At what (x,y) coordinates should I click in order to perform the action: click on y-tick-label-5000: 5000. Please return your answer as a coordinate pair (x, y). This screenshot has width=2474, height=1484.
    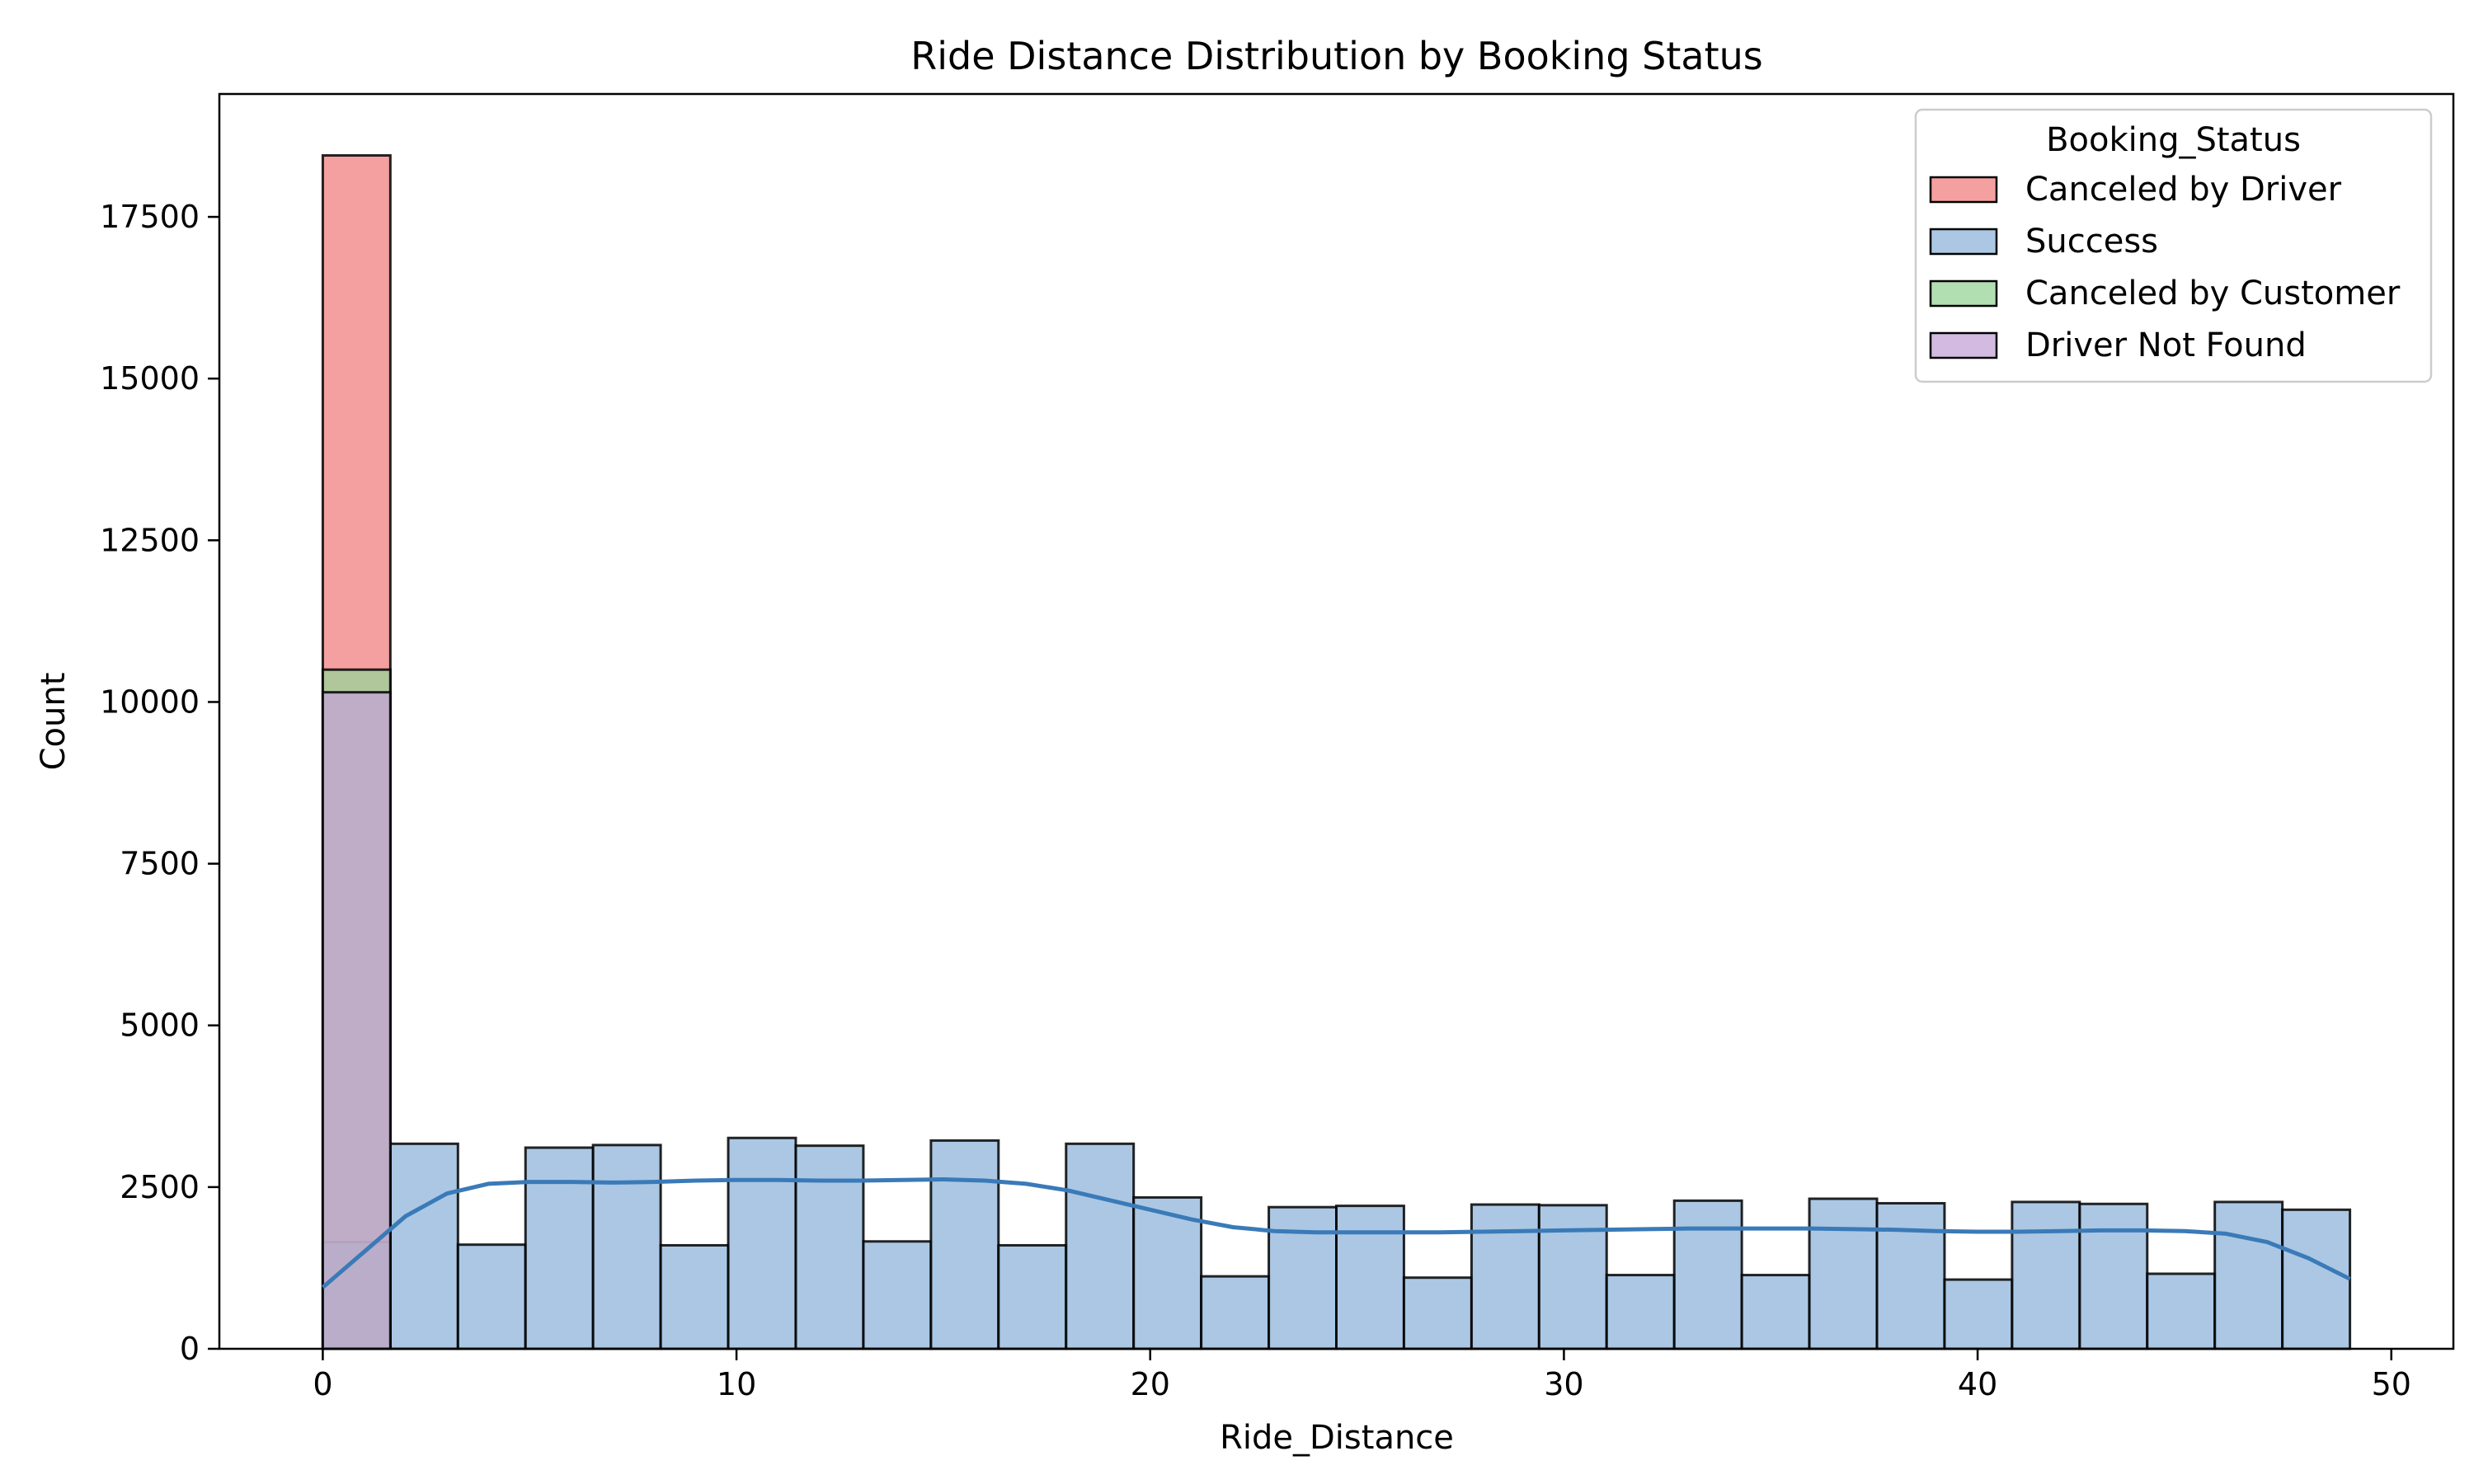
    Looking at the image, I should click on (160, 1025).